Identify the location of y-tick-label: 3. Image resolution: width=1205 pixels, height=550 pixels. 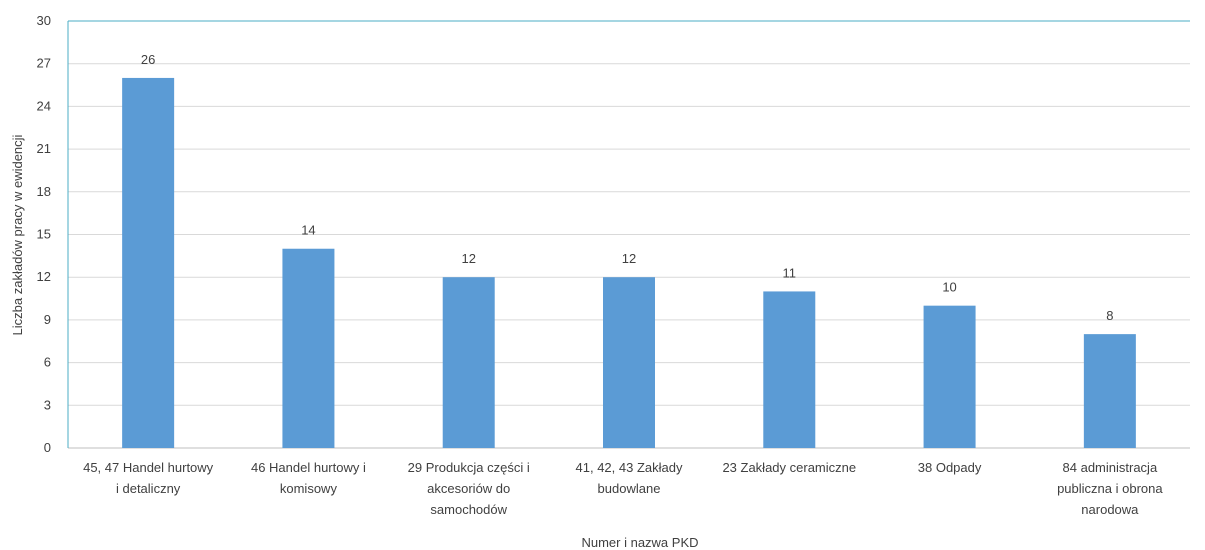
(47, 404).